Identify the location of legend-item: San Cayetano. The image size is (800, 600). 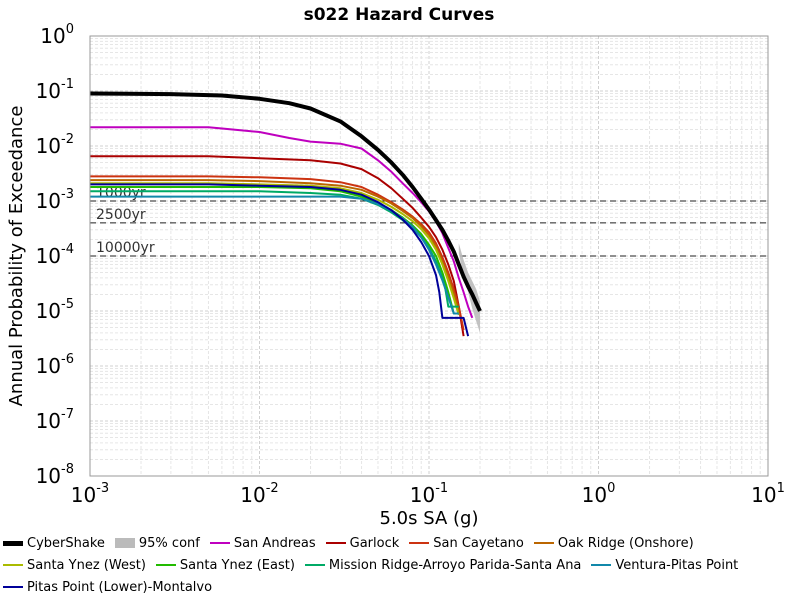
(466, 543).